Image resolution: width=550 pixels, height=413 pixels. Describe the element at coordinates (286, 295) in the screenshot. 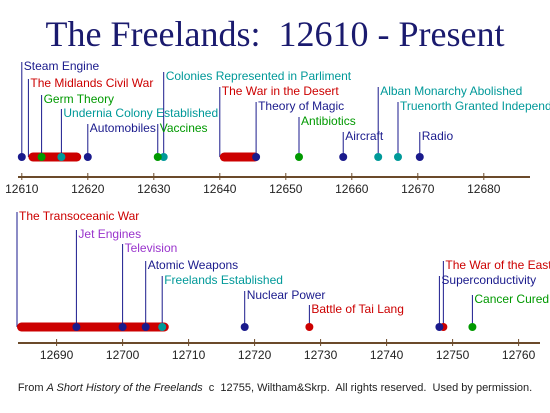

I see `event-label: Nuclear Power` at that location.